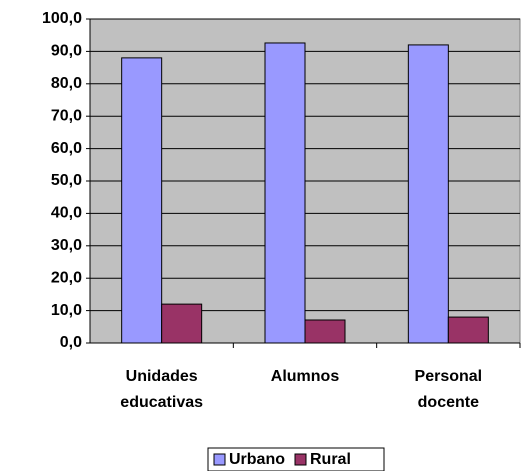 The width and height of the screenshot is (526, 471). What do you see at coordinates (66, 277) in the screenshot?
I see `y-tick-label: 20,0` at bounding box center [66, 277].